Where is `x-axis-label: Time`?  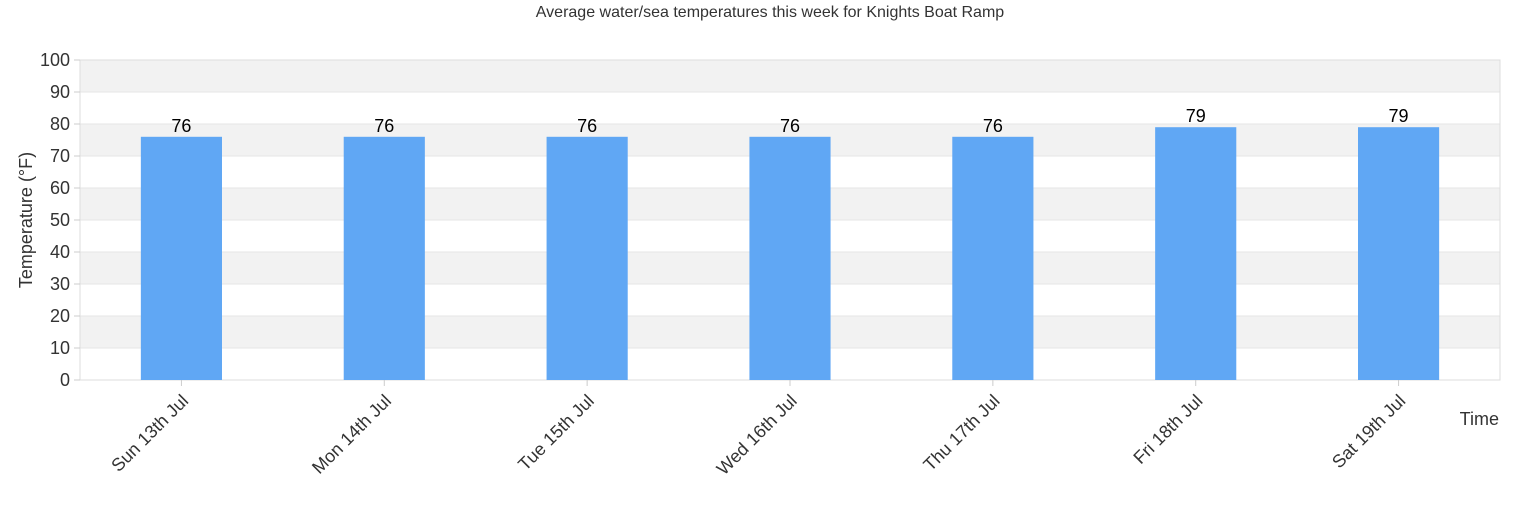 x-axis-label: Time is located at coordinates (1479, 419).